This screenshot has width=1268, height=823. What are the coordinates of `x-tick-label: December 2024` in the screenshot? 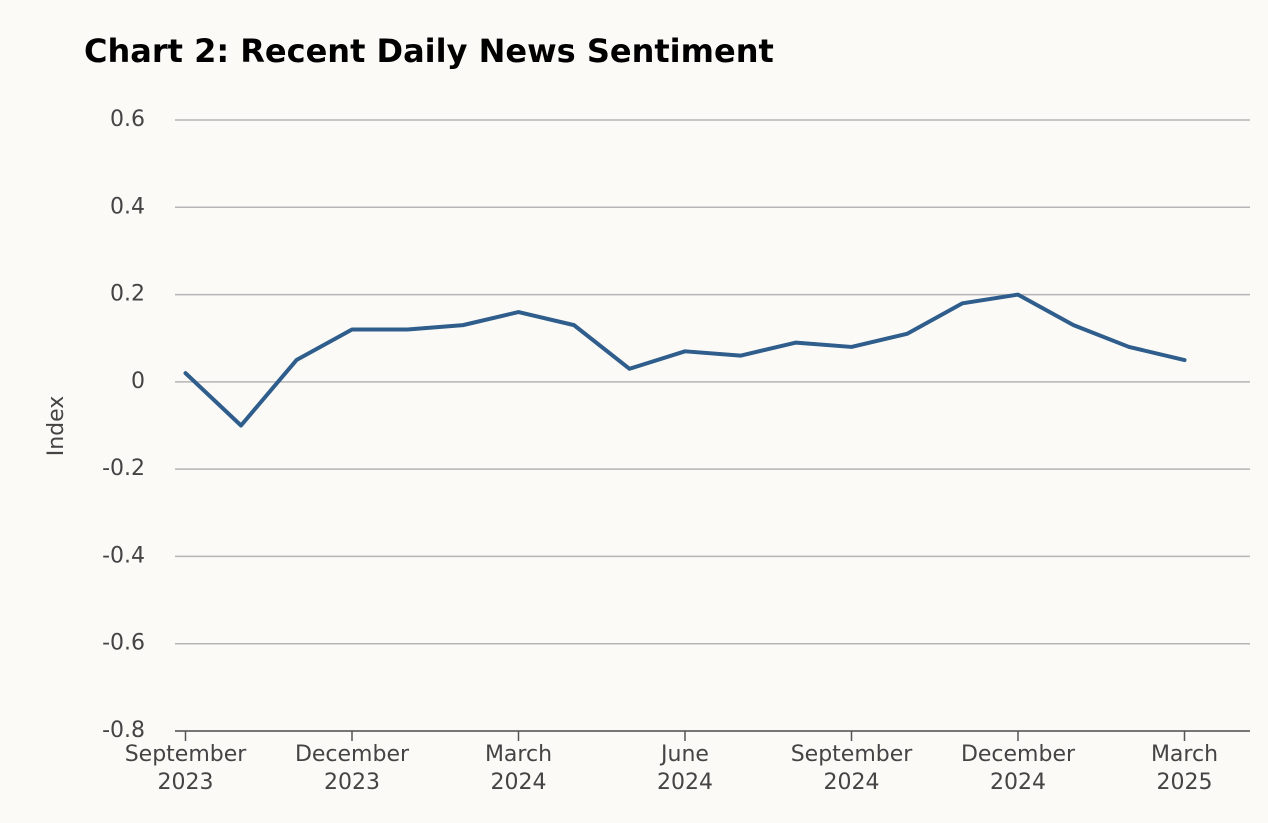 It's located at (1018, 768).